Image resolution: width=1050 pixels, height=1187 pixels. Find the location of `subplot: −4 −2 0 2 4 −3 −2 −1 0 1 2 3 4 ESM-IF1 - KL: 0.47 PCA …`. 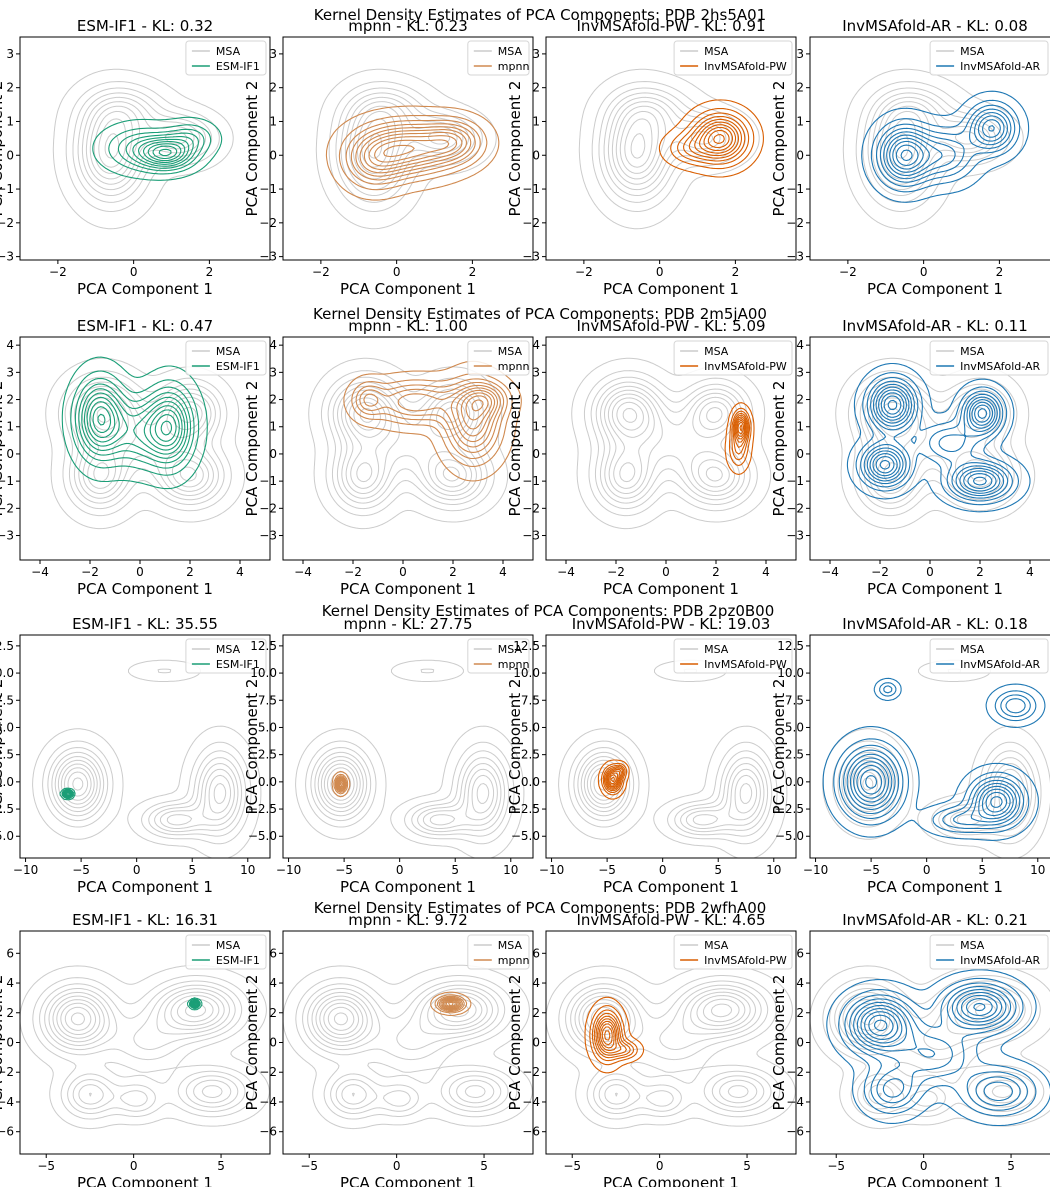

subplot: −4 −2 0 2 4 −3 −2 −1 0 1 2 3 4 ESM-IF1 - KL: 0.47 PCA … is located at coordinates (135, 457).